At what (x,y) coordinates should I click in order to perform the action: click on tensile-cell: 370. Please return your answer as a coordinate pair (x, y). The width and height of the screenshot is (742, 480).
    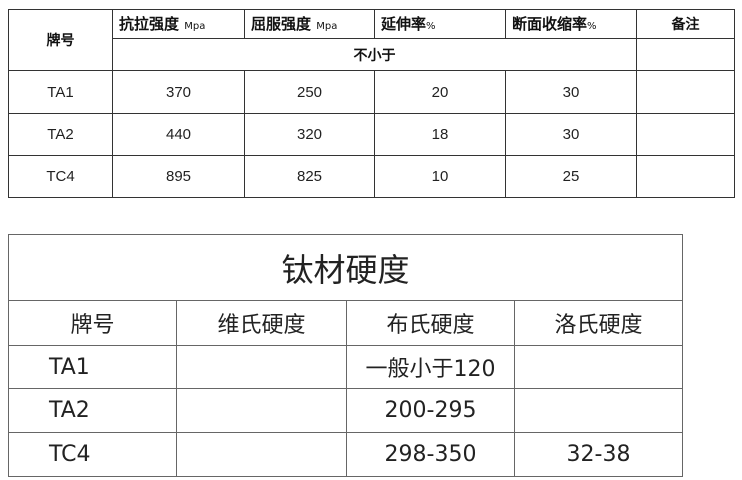
    Looking at the image, I should click on (178, 92).